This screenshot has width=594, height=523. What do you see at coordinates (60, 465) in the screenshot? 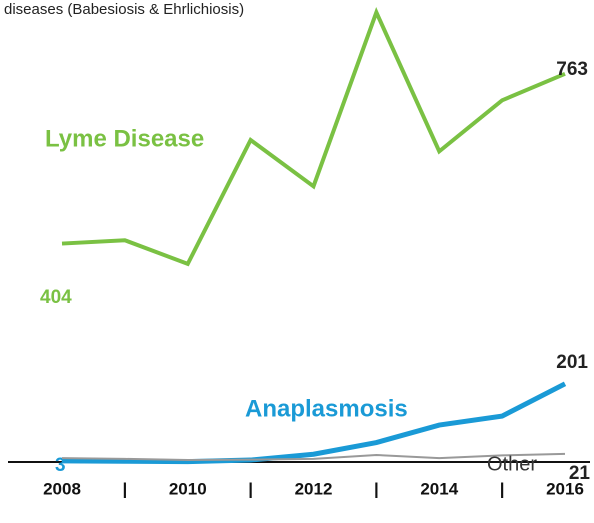
I see `value-label: 3` at bounding box center [60, 465].